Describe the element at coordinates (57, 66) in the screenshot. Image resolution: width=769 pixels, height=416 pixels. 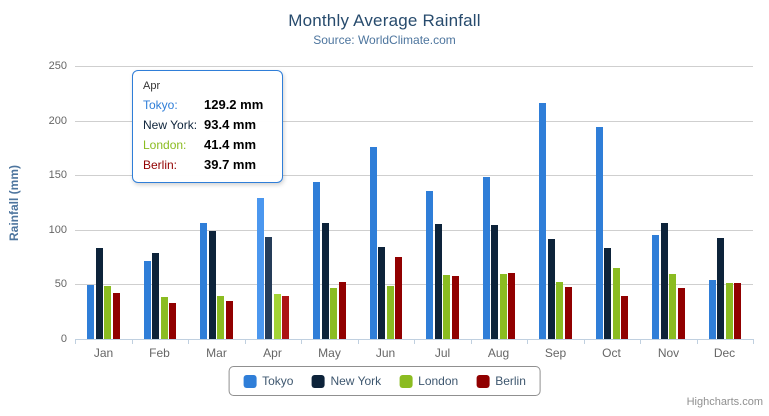
I see `y-axis-tick-label: 250` at that location.